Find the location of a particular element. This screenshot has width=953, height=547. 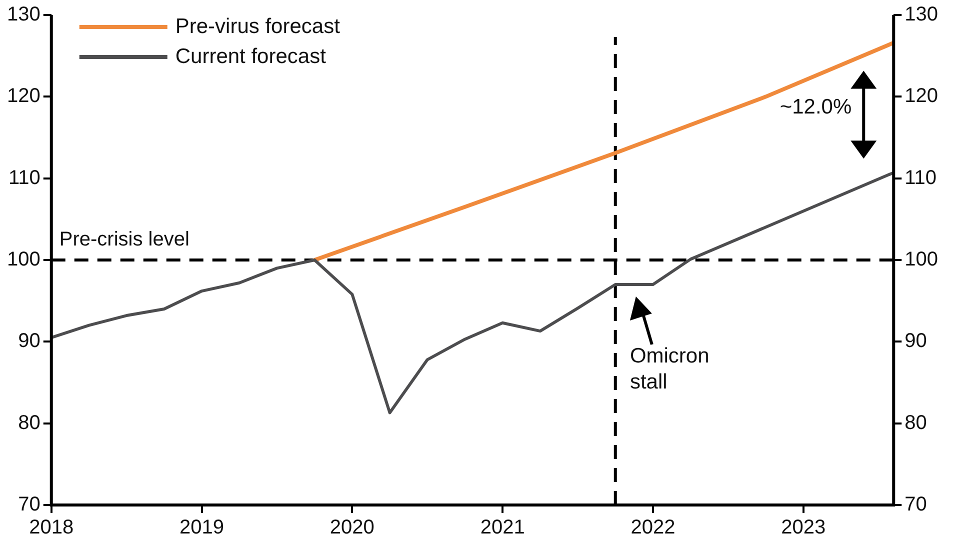

legend-label: Current forecast is located at coordinates (250, 56).